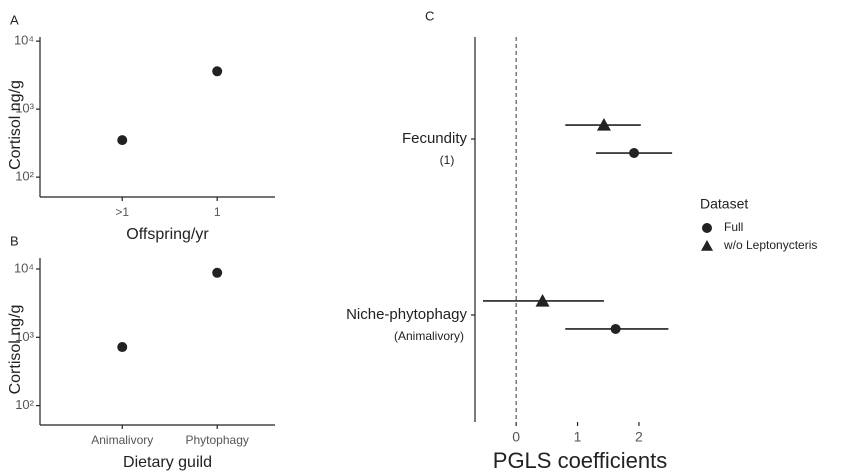 This screenshot has width=845, height=472. I want to click on x-tick-label: Animalivory, so click(122, 440).